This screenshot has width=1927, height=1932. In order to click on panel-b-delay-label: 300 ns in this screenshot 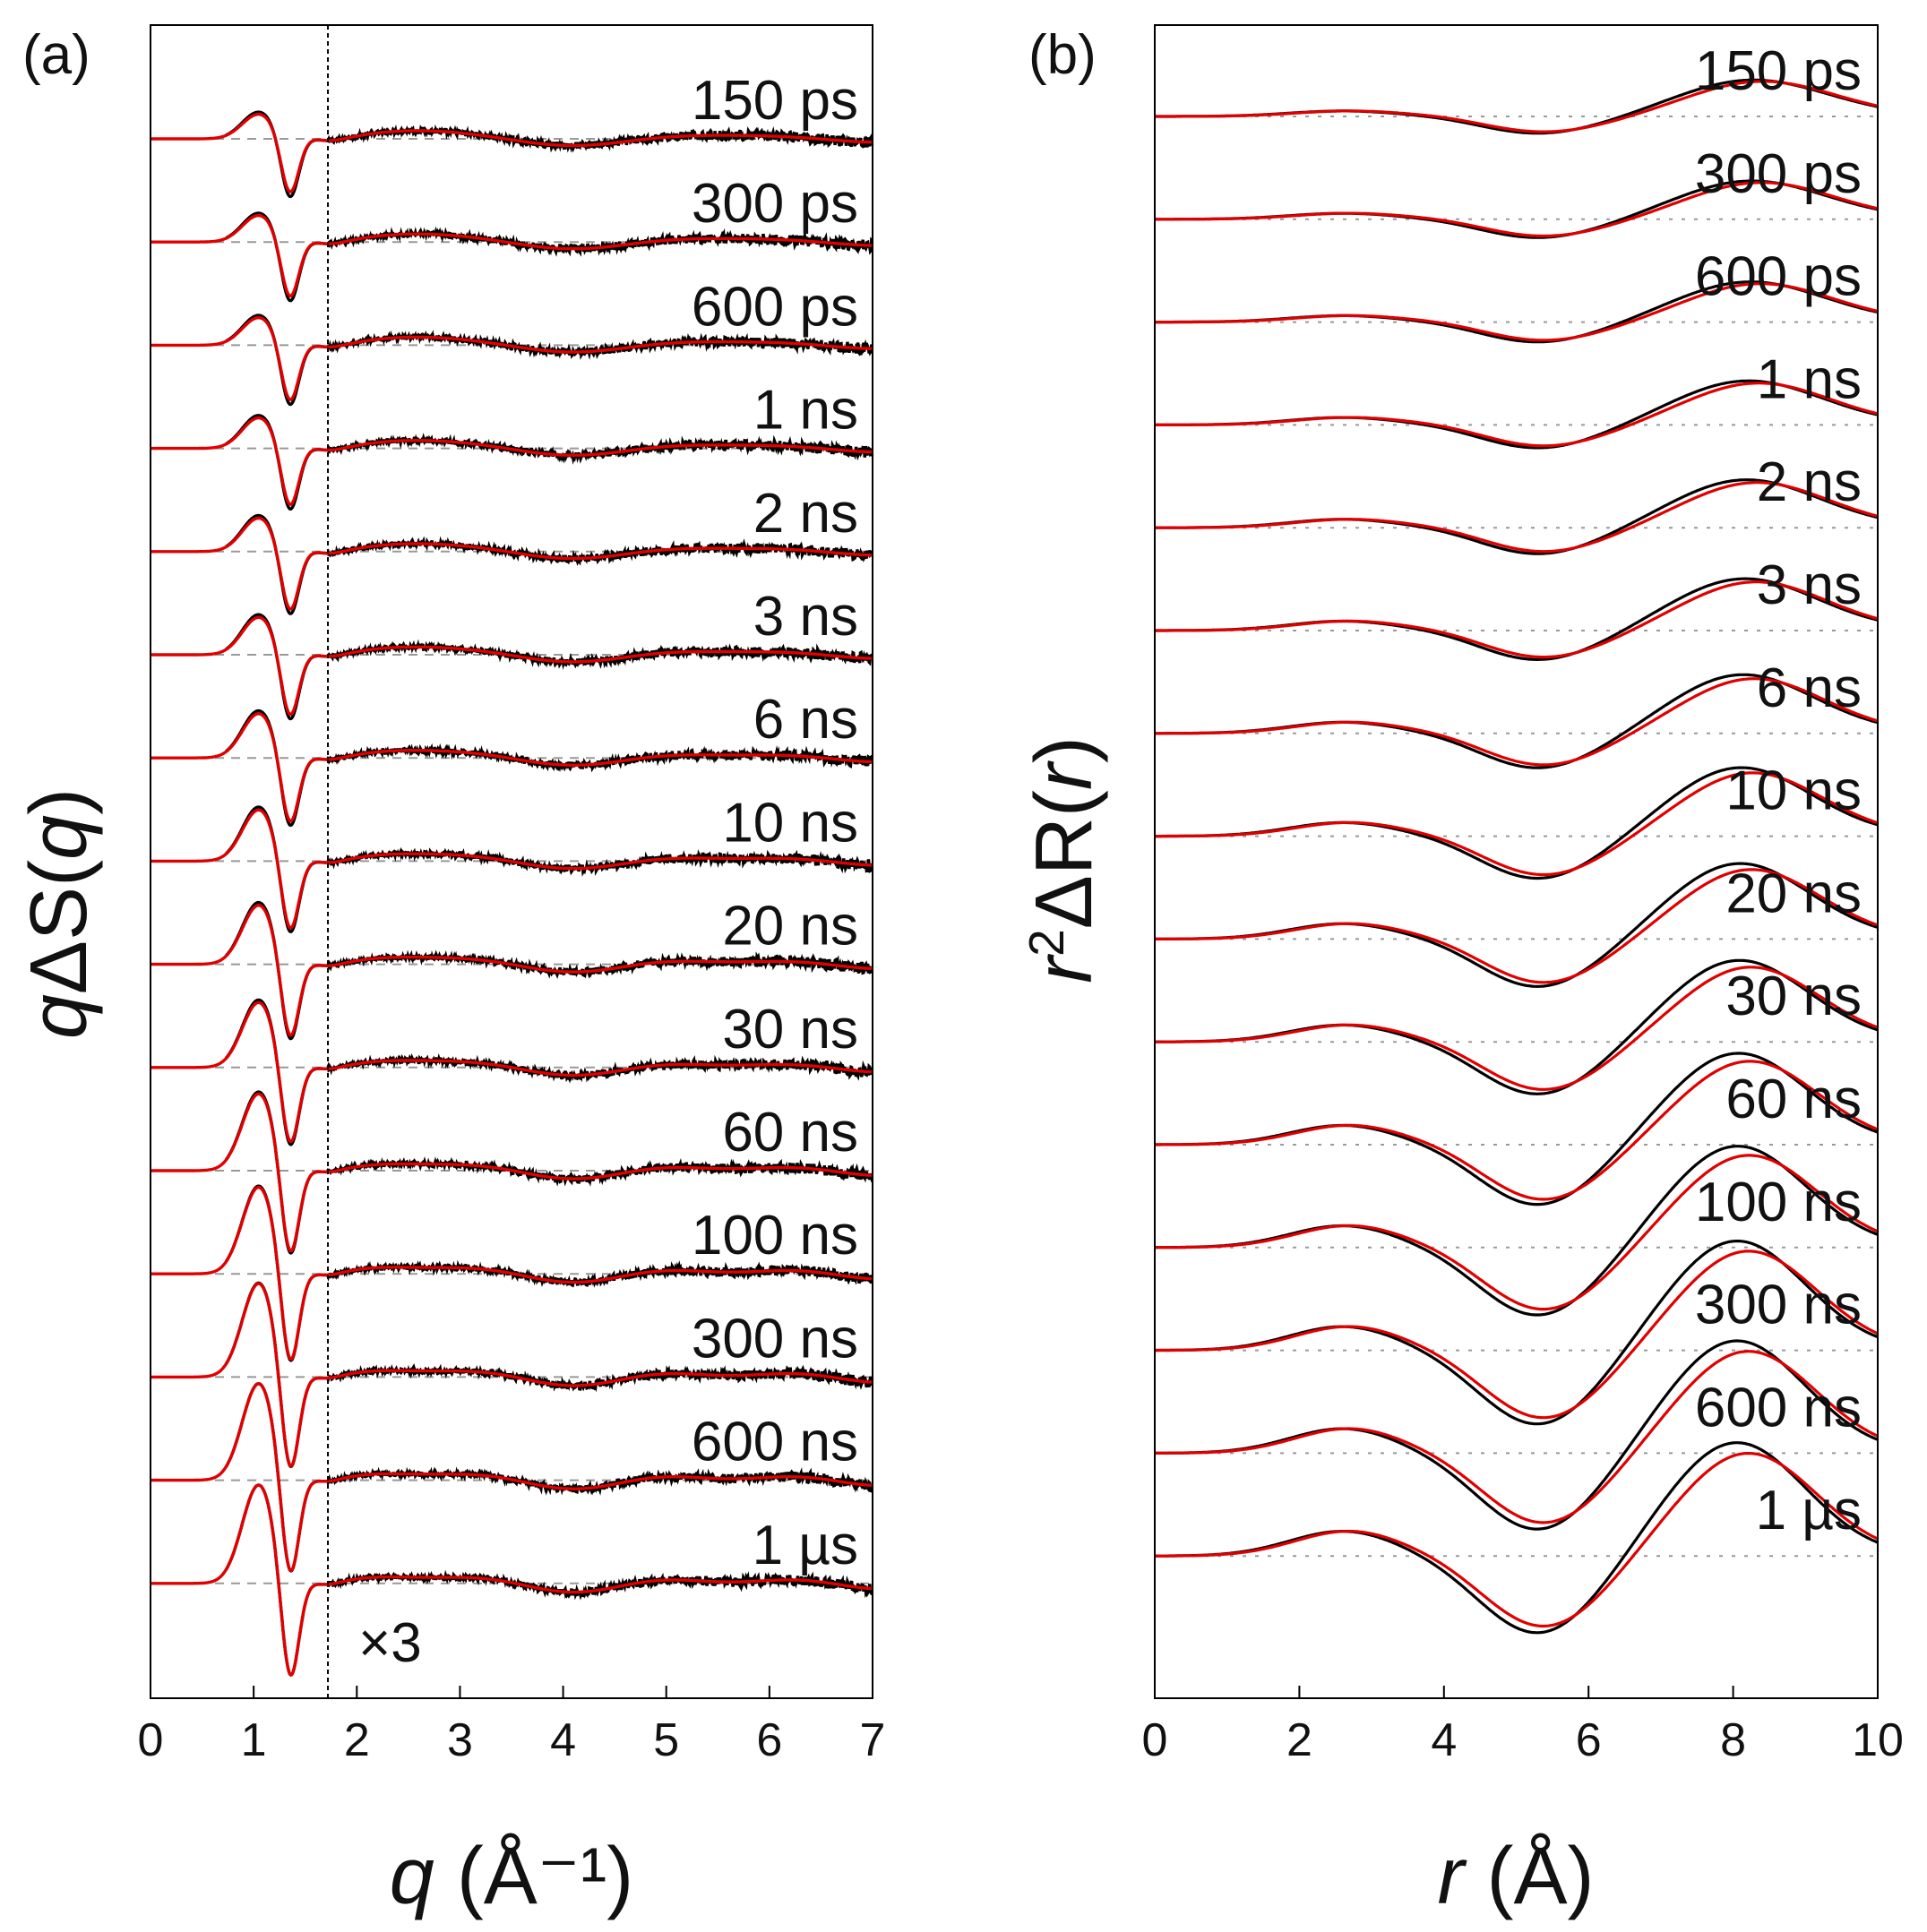, I will do `click(1778, 1305)`.